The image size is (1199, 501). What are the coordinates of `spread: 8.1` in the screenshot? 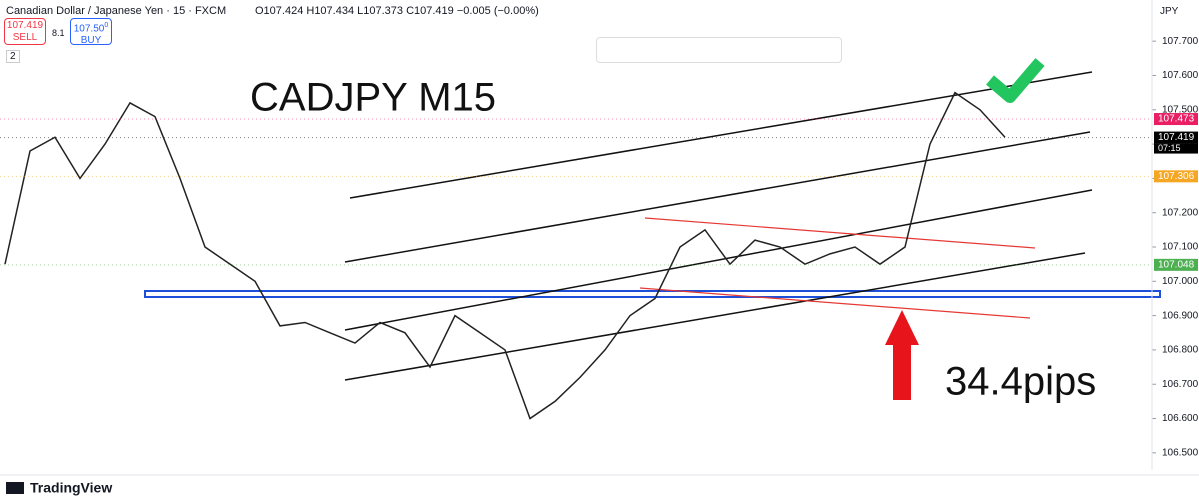 It's located at (58, 33).